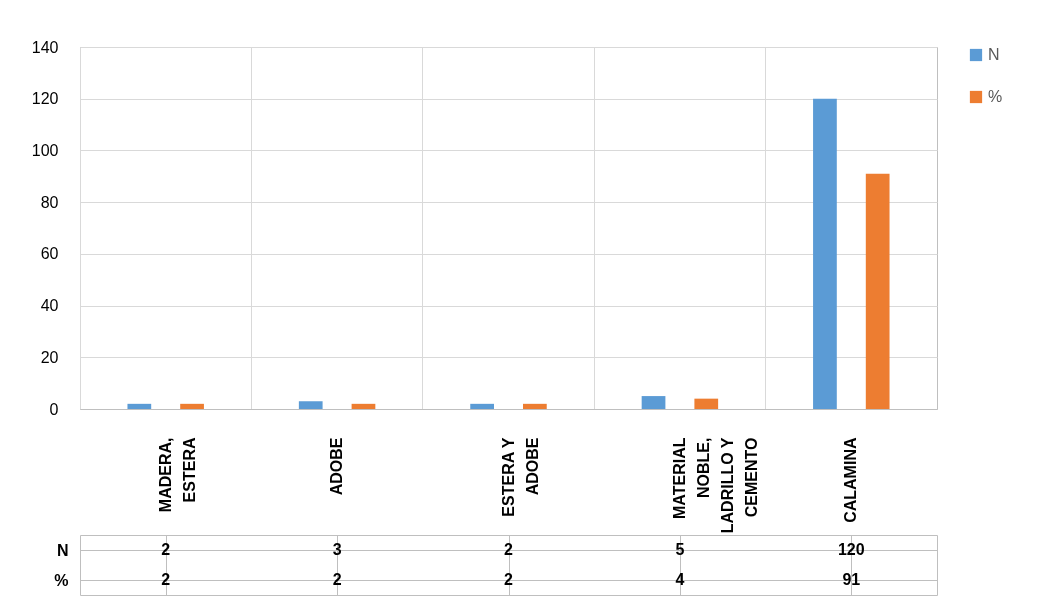  I want to click on x-tick-label: MATERIAL NOBLE, LADRILLO Y CEMENTO, so click(715, 485).